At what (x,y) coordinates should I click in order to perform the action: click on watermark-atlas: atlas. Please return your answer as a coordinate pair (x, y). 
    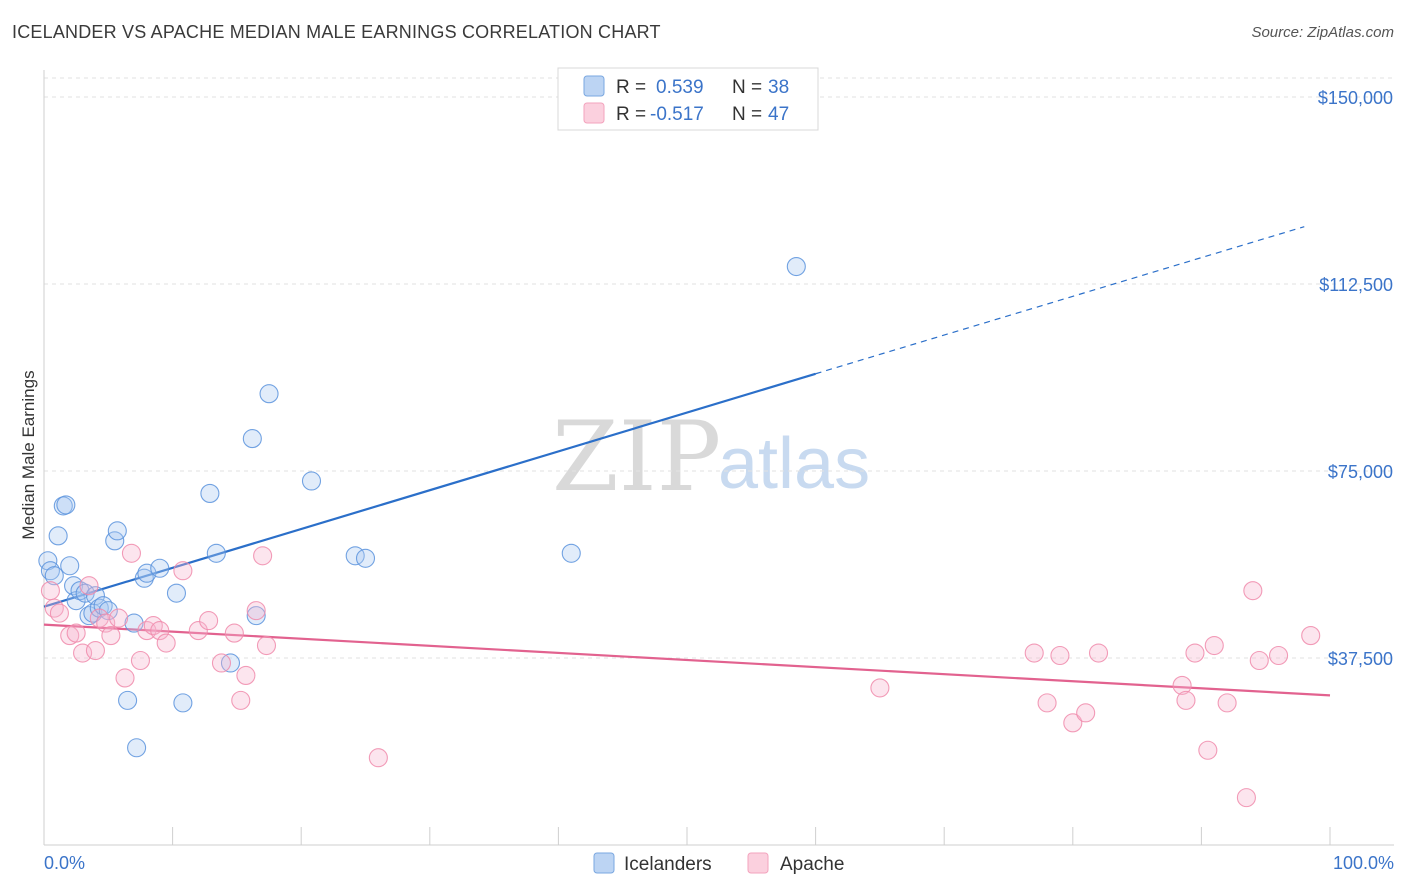
    Looking at the image, I should click on (794, 464).